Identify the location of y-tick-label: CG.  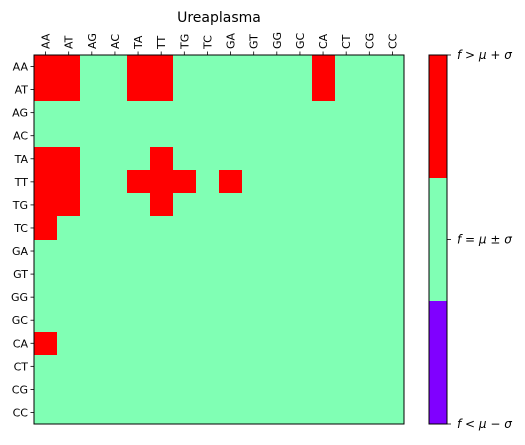
(20, 389).